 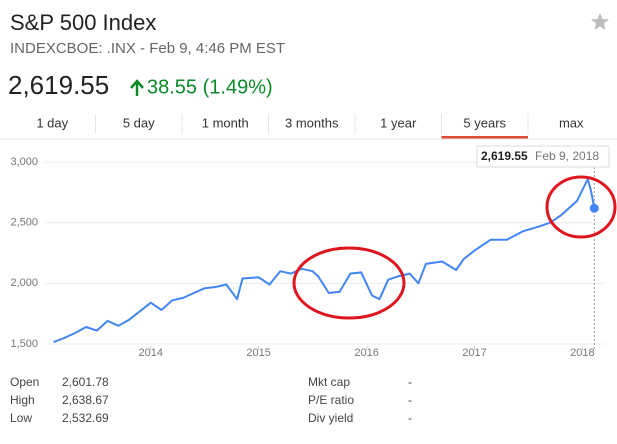 What do you see at coordinates (24, 283) in the screenshot?
I see `y-tick-label: 2,000` at bounding box center [24, 283].